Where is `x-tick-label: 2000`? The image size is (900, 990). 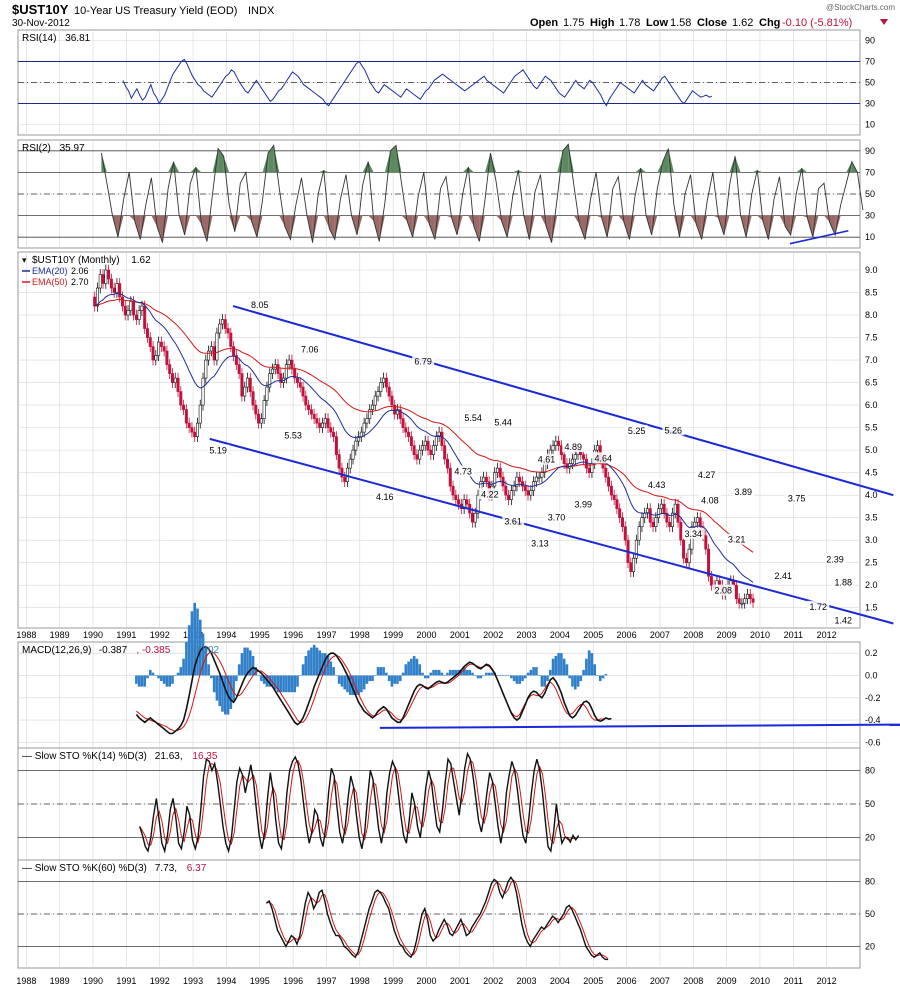 x-tick-label: 2000 is located at coordinates (426, 635).